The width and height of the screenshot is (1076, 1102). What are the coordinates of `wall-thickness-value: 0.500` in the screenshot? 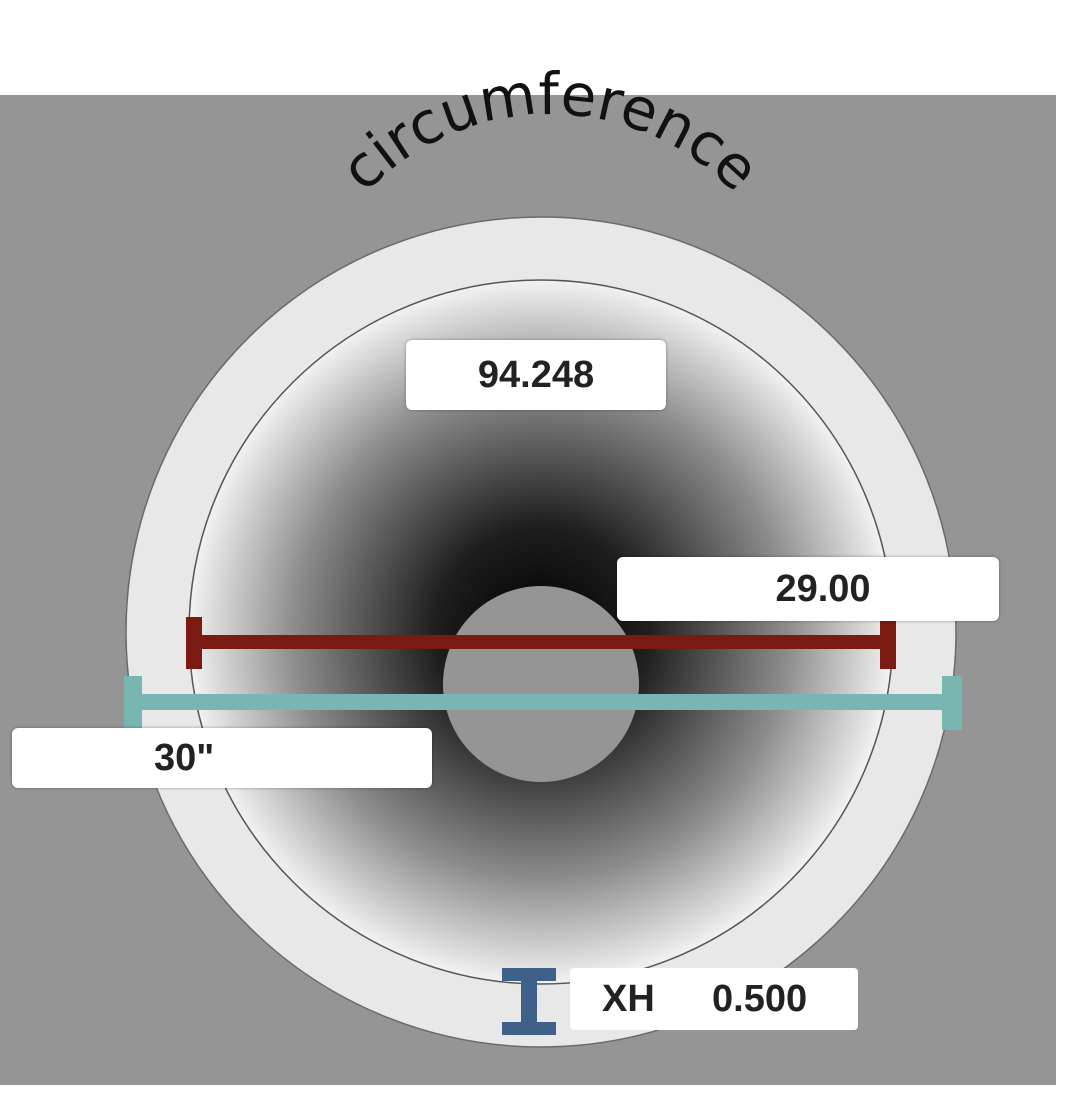 It's located at (760, 999).